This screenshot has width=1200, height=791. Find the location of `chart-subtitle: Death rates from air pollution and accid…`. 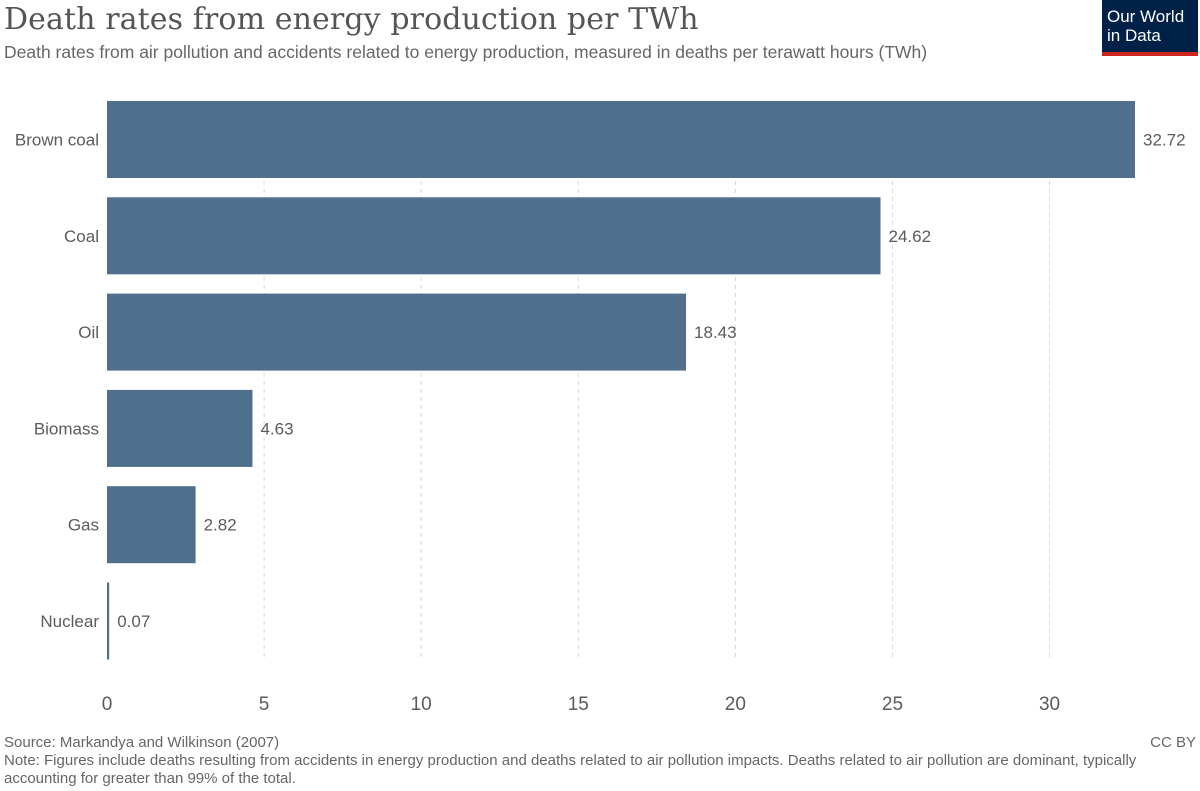

chart-subtitle: Death rates from air pollution and accid… is located at coordinates (466, 52).